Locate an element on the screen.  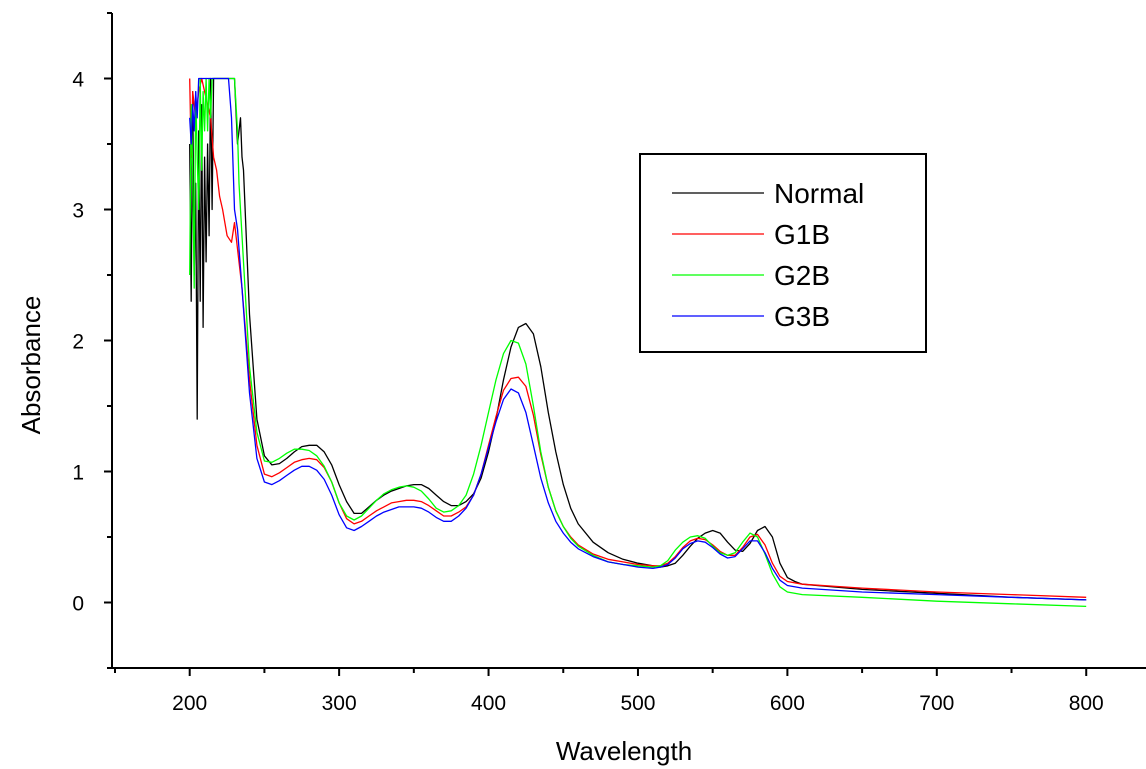
x-tick-label: 700 is located at coordinates (936, 703).